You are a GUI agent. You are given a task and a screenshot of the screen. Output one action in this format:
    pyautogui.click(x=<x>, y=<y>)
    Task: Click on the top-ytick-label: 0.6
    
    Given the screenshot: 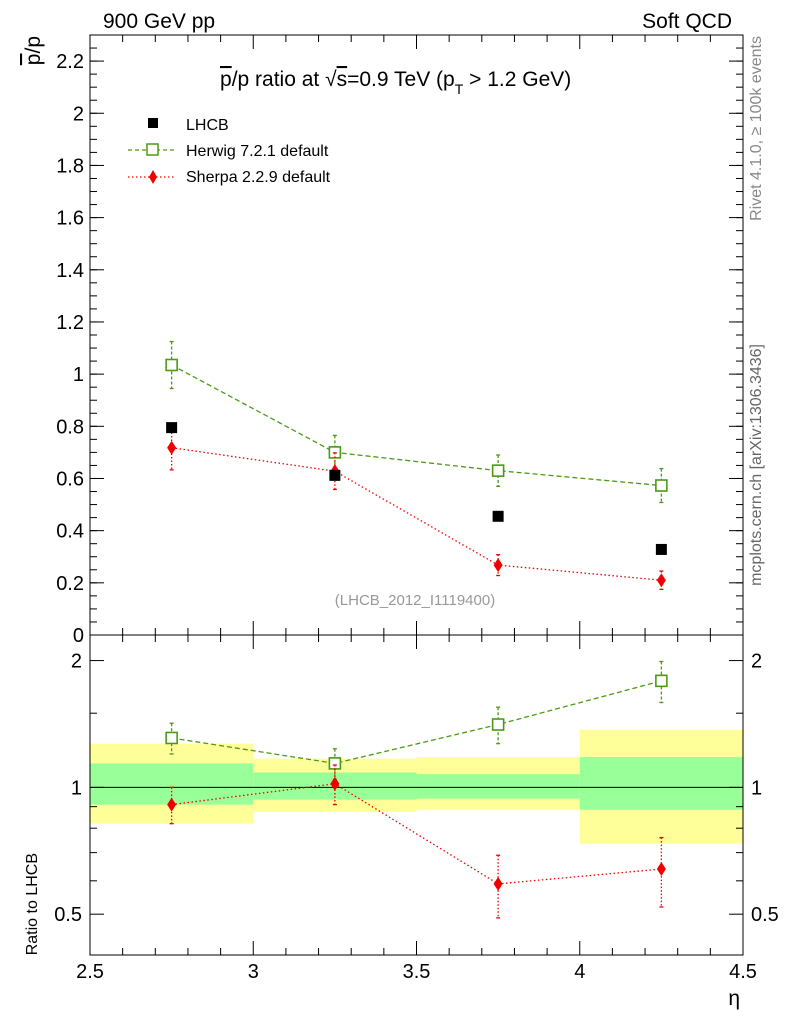 What is the action you would take?
    pyautogui.click(x=70, y=479)
    